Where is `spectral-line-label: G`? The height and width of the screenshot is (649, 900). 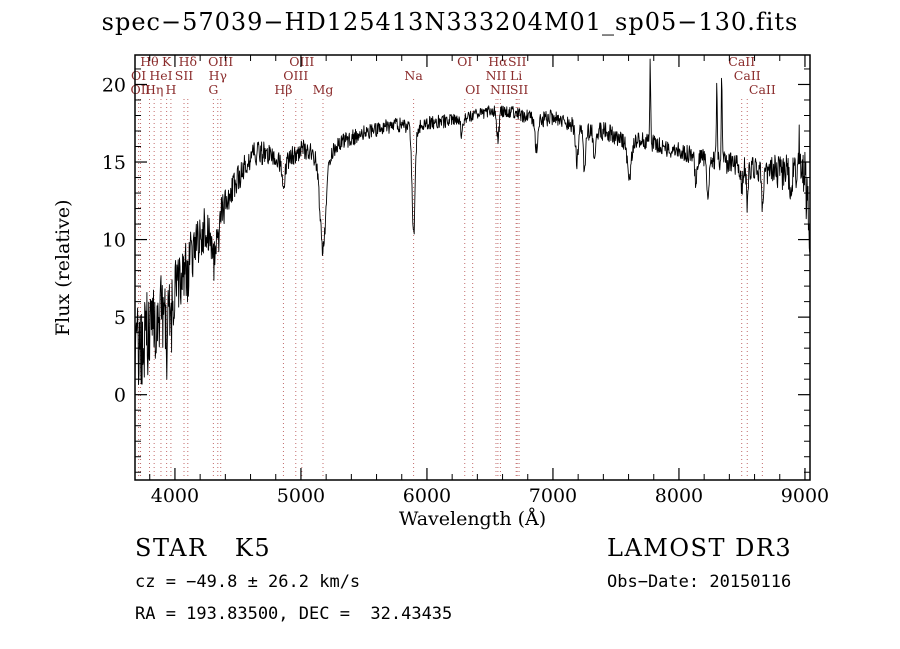
spectral-line-label: G is located at coordinates (213, 89).